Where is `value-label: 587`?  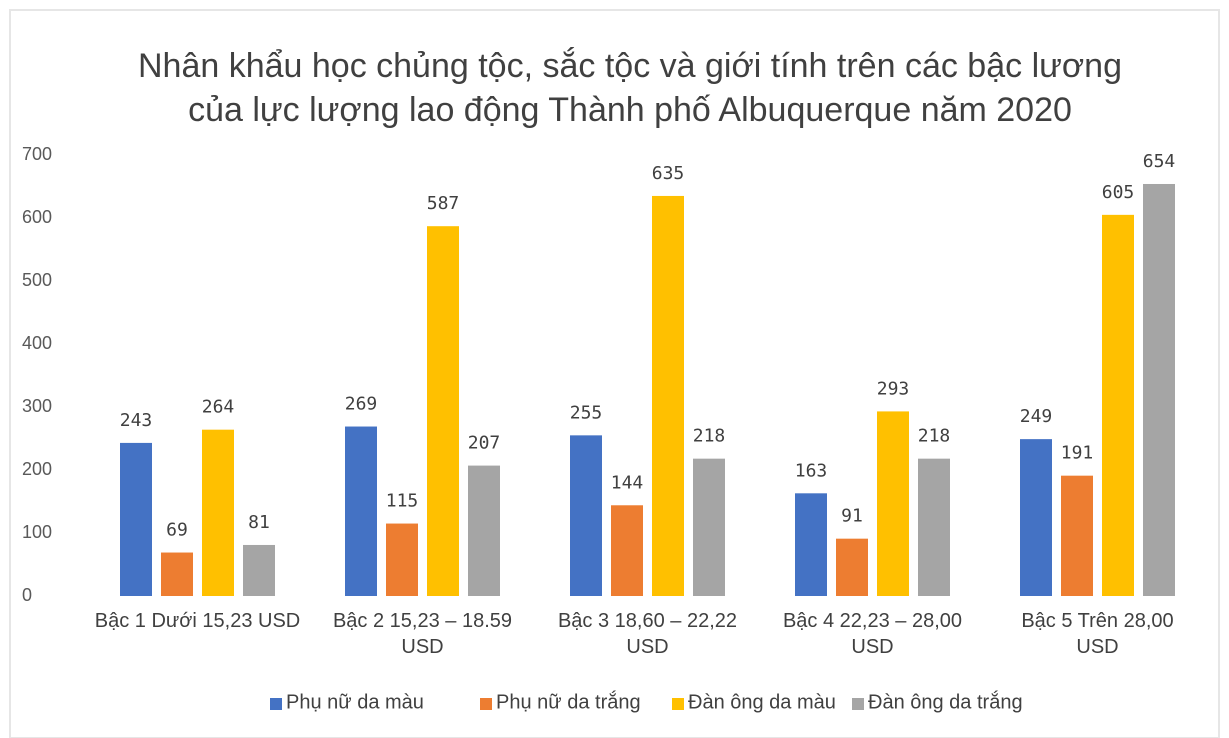 value-label: 587 is located at coordinates (443, 203).